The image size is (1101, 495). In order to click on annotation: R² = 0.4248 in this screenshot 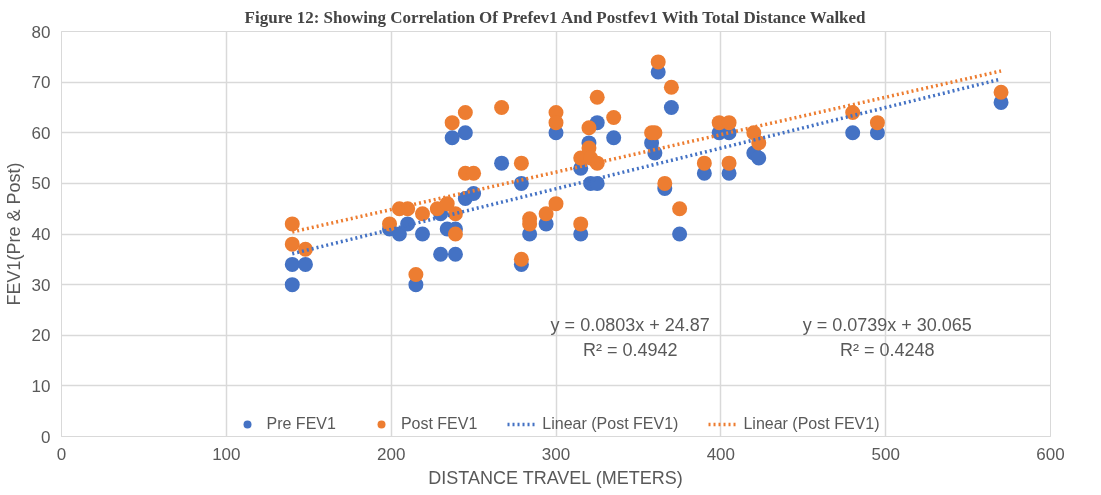, I will do `click(887, 349)`.